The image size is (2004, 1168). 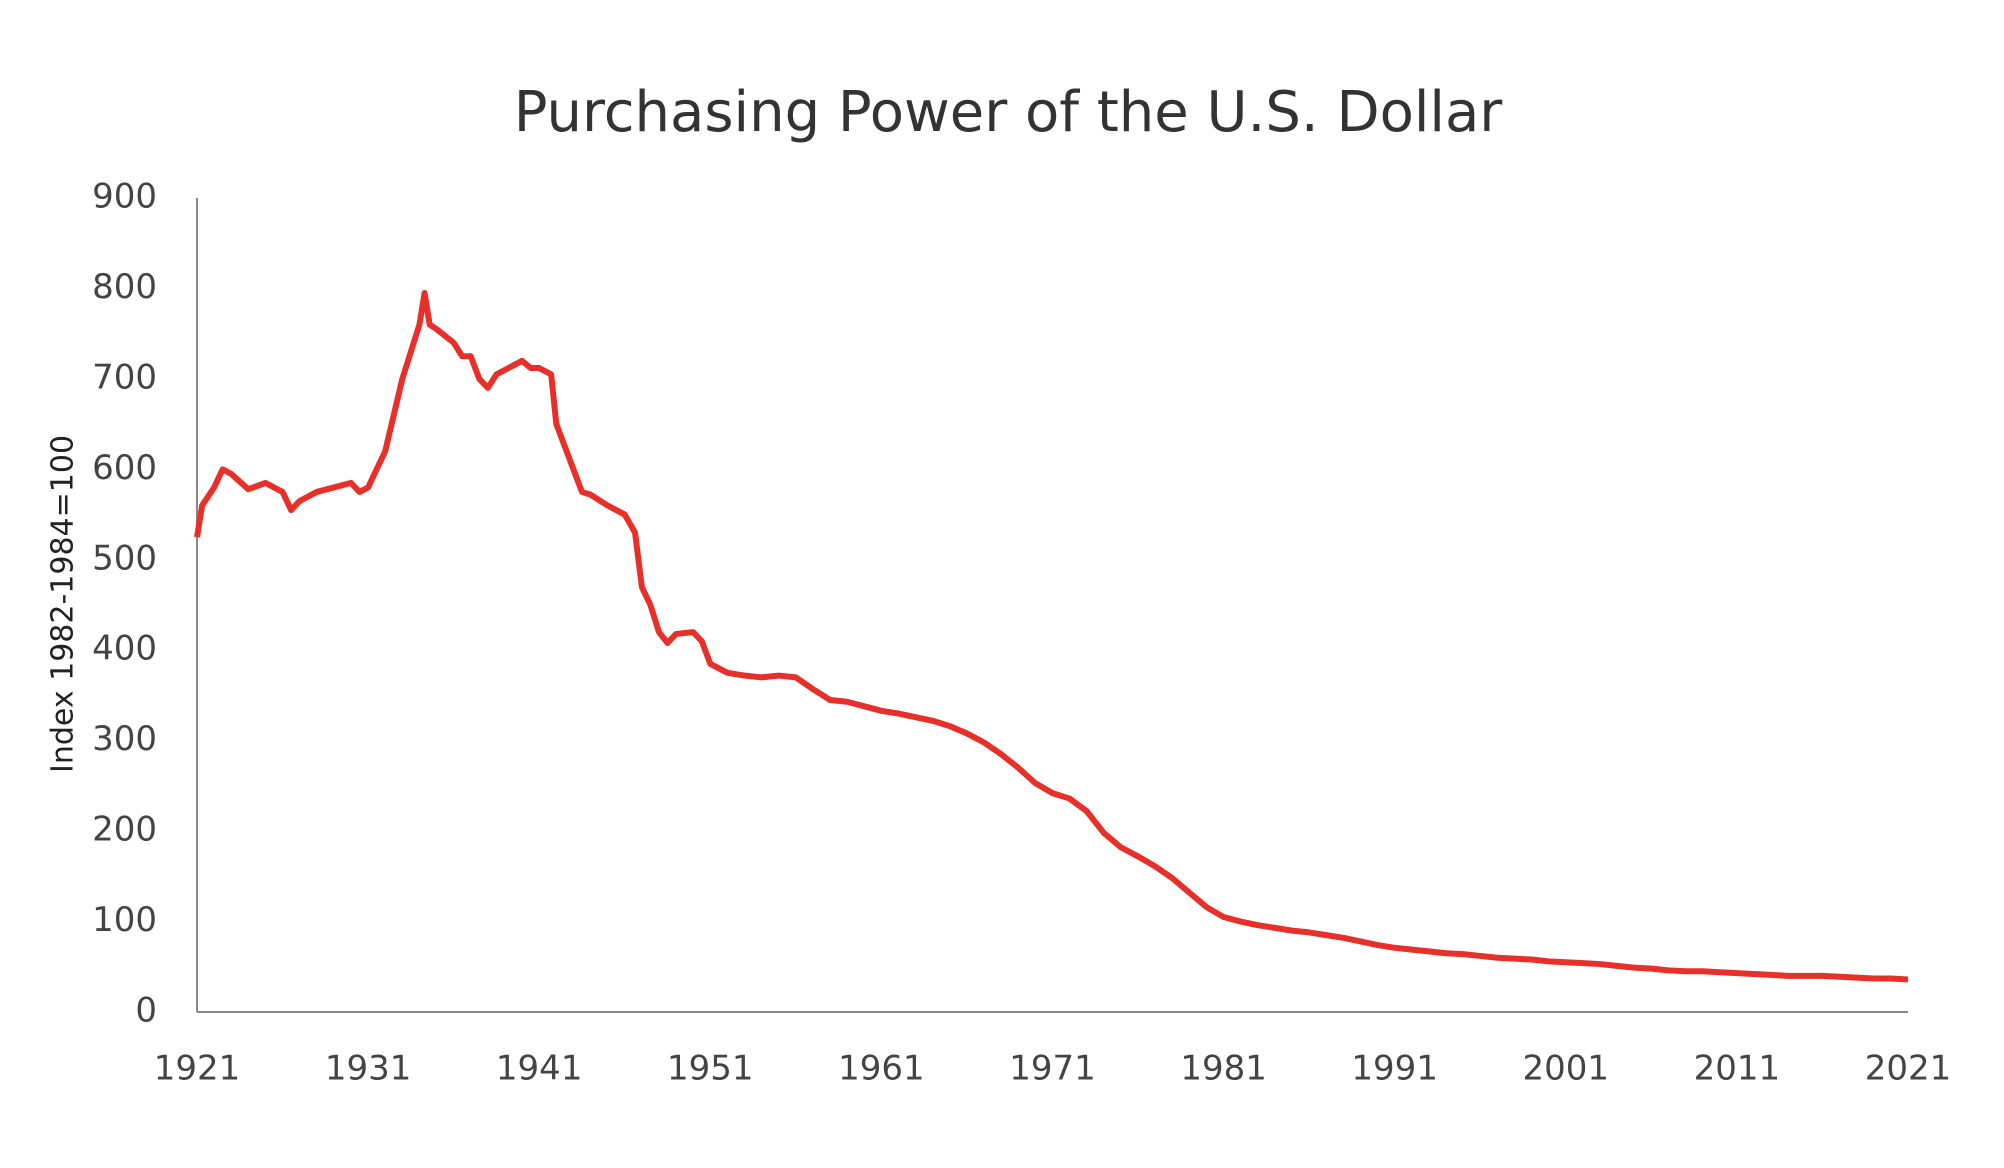 I want to click on x-tick-label: 1991, so click(x=1394, y=1069).